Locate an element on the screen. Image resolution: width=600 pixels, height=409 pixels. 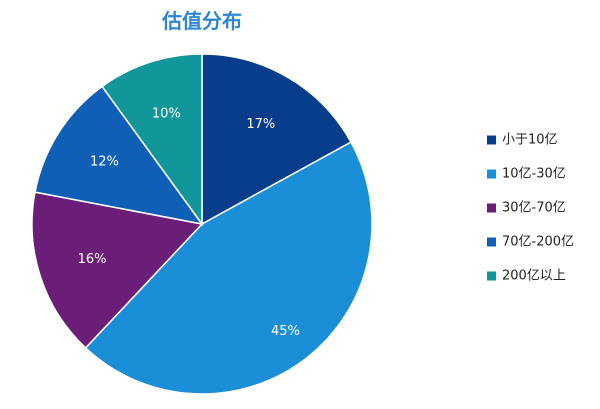
slice-data-label-1: 17% is located at coordinates (260, 124).